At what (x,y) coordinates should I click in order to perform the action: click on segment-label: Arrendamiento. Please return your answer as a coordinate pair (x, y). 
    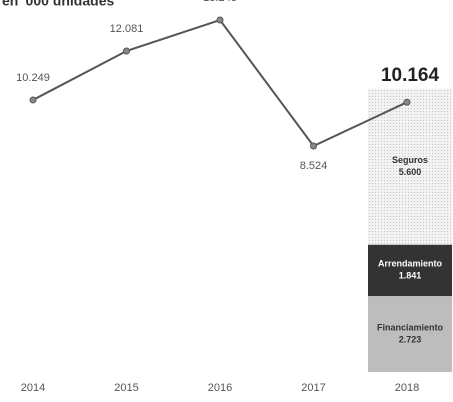
    Looking at the image, I should click on (410, 264).